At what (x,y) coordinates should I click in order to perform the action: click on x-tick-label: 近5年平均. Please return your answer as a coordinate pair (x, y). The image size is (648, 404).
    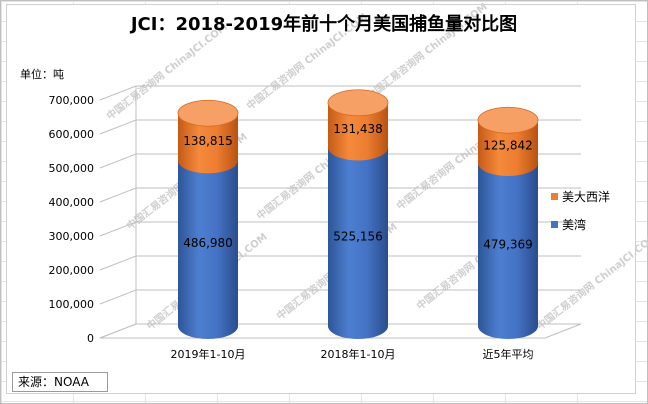
    Looking at the image, I should click on (508, 354).